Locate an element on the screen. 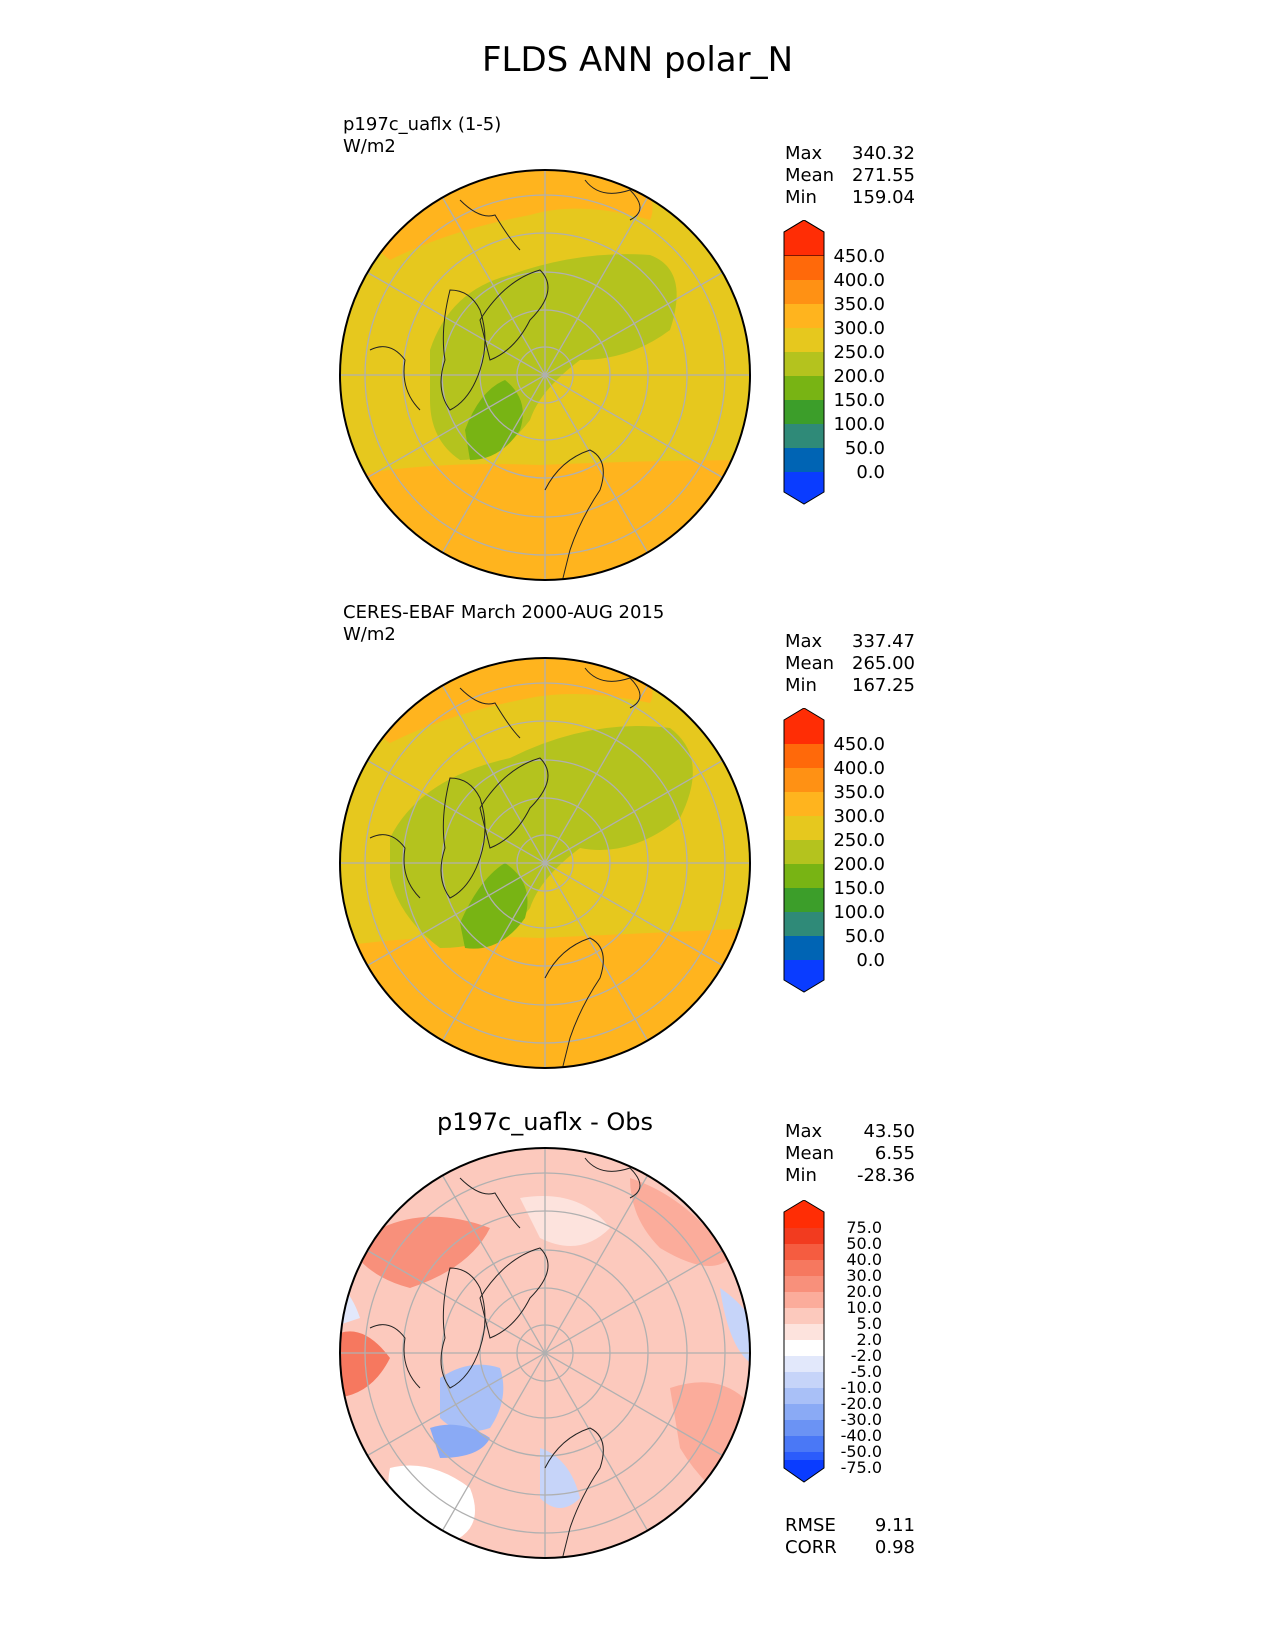  panel-3-polar-map is located at coordinates (545, 1353).